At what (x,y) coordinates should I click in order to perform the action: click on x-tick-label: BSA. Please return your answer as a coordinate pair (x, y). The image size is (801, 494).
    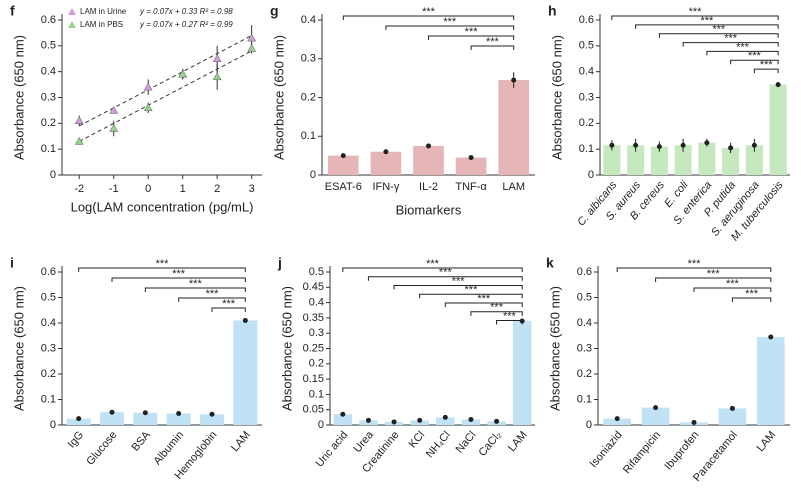
    Looking at the image, I should click on (142, 441).